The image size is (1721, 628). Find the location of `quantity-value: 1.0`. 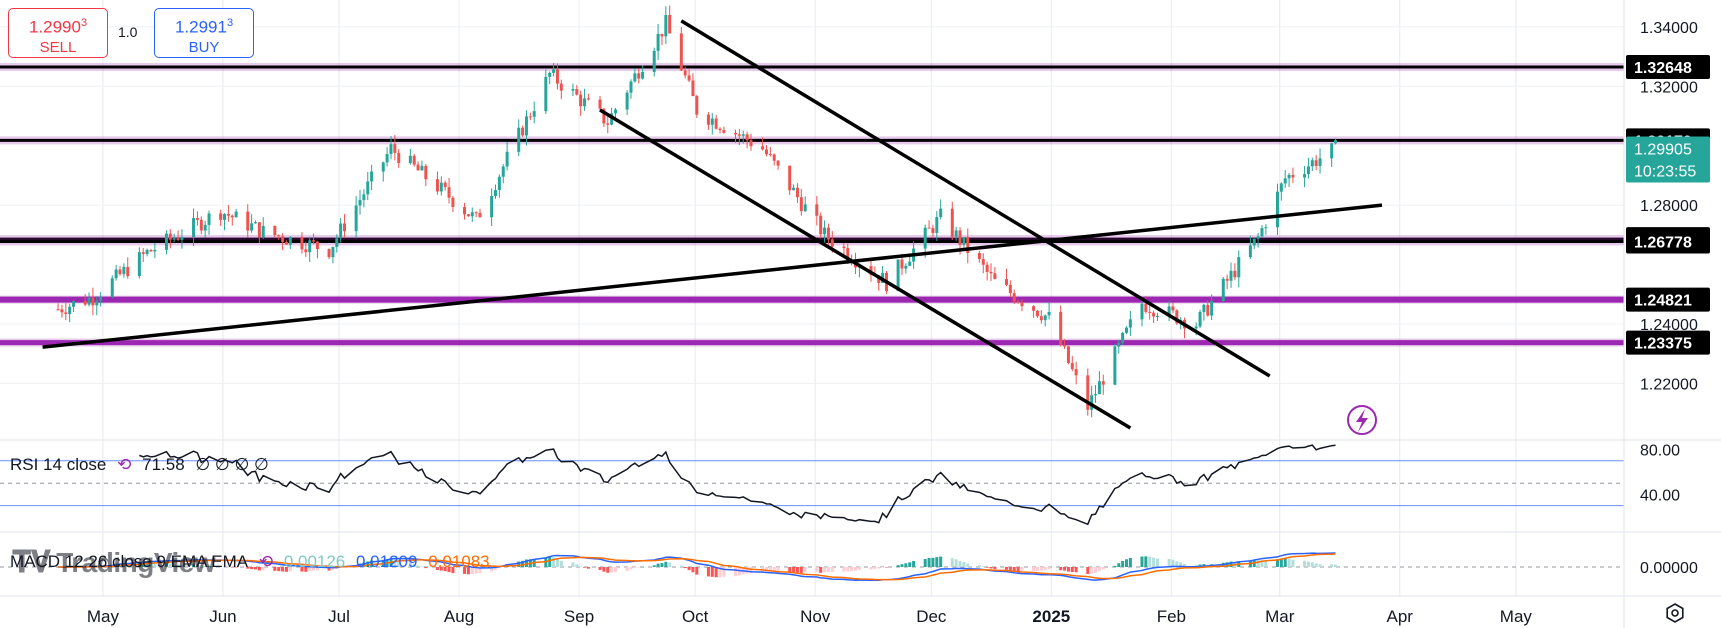

quantity-value: 1.0 is located at coordinates (128, 32).